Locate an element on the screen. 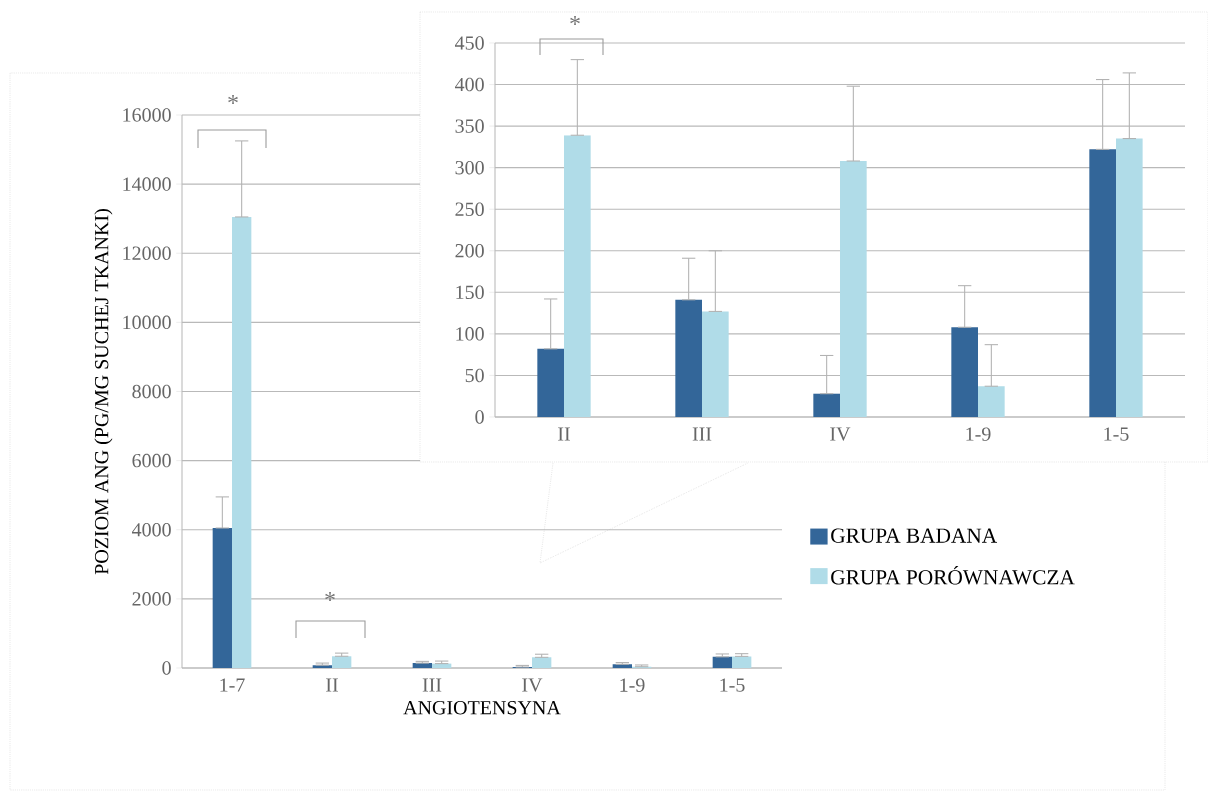 This screenshot has width=1208, height=791. y-tick-label: 100 is located at coordinates (470, 334).